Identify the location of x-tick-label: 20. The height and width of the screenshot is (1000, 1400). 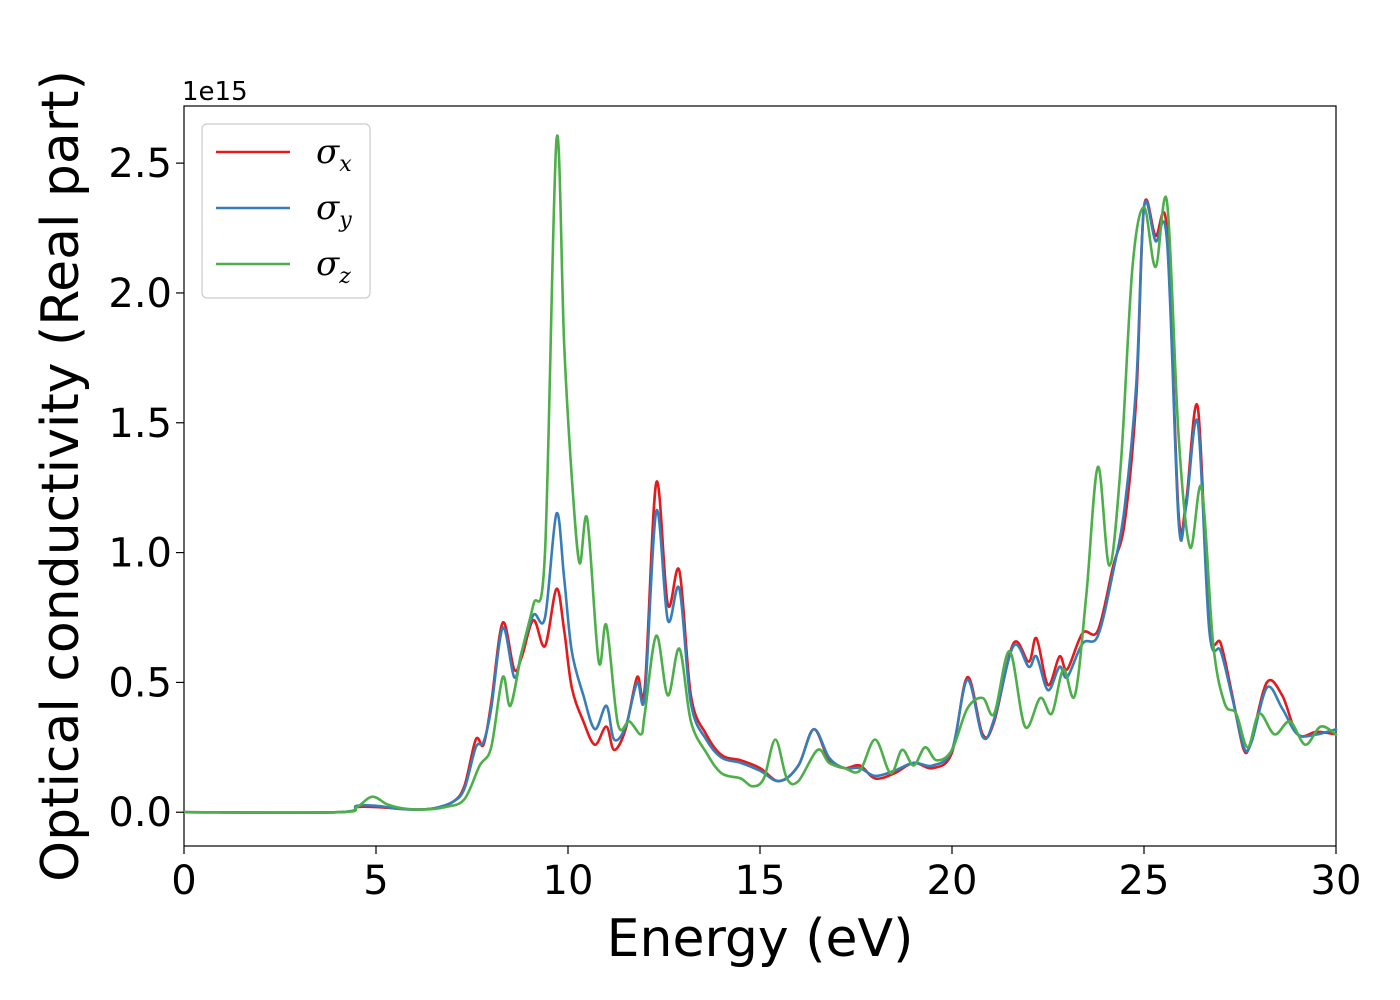
(952, 881).